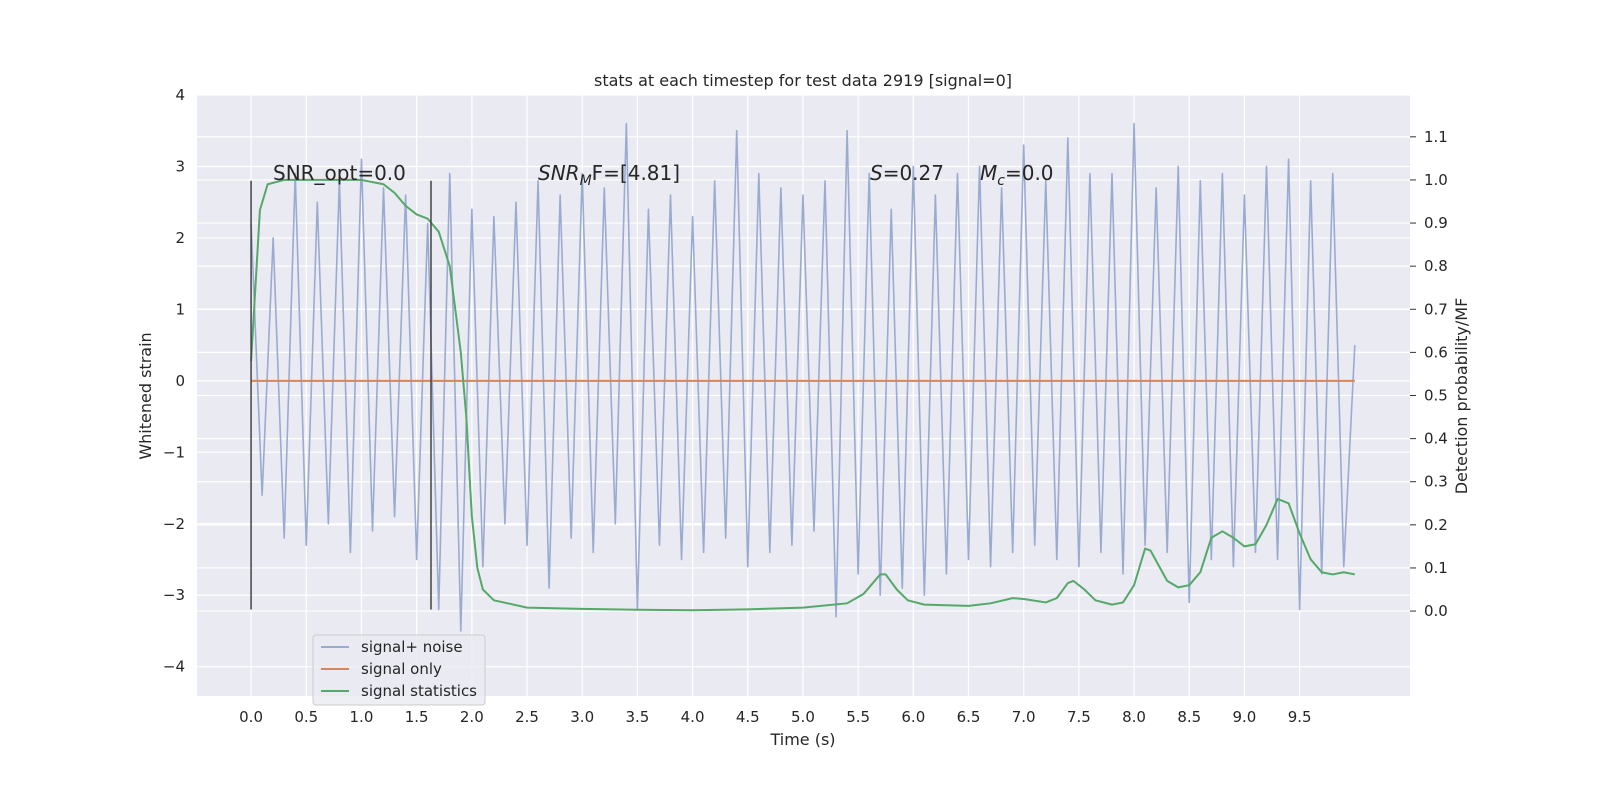  What do you see at coordinates (174, 667) in the screenshot?
I see `y-tick-label: −4` at bounding box center [174, 667].